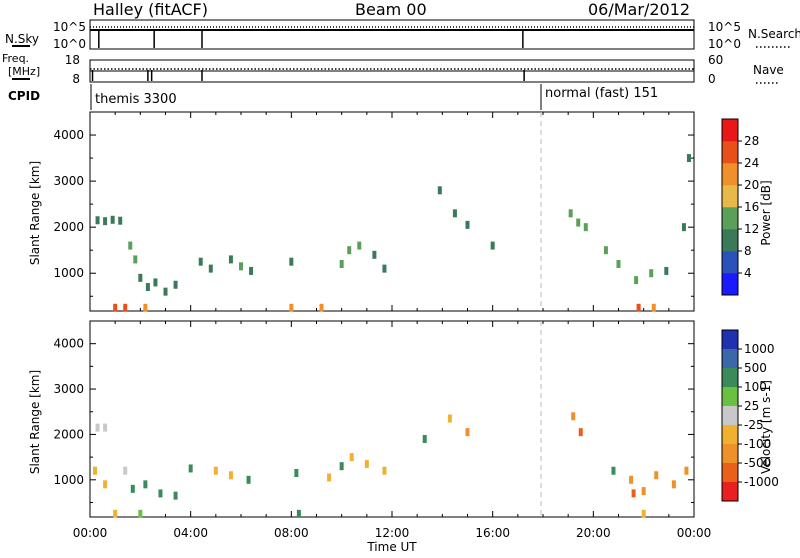  I want to click on y-tick-label: 1000, so click(68, 273).